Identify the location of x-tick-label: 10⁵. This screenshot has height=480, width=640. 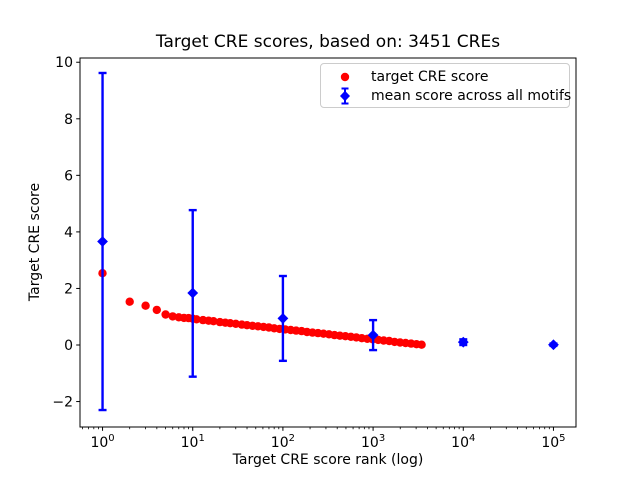
(553, 442).